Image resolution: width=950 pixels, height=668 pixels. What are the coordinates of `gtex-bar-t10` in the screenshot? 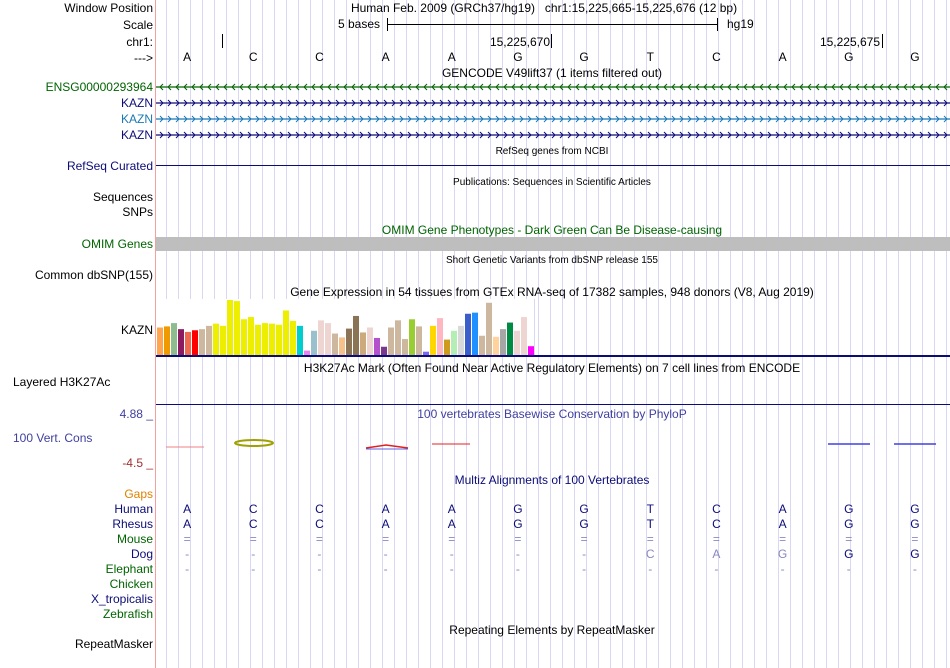 It's located at (223, 340).